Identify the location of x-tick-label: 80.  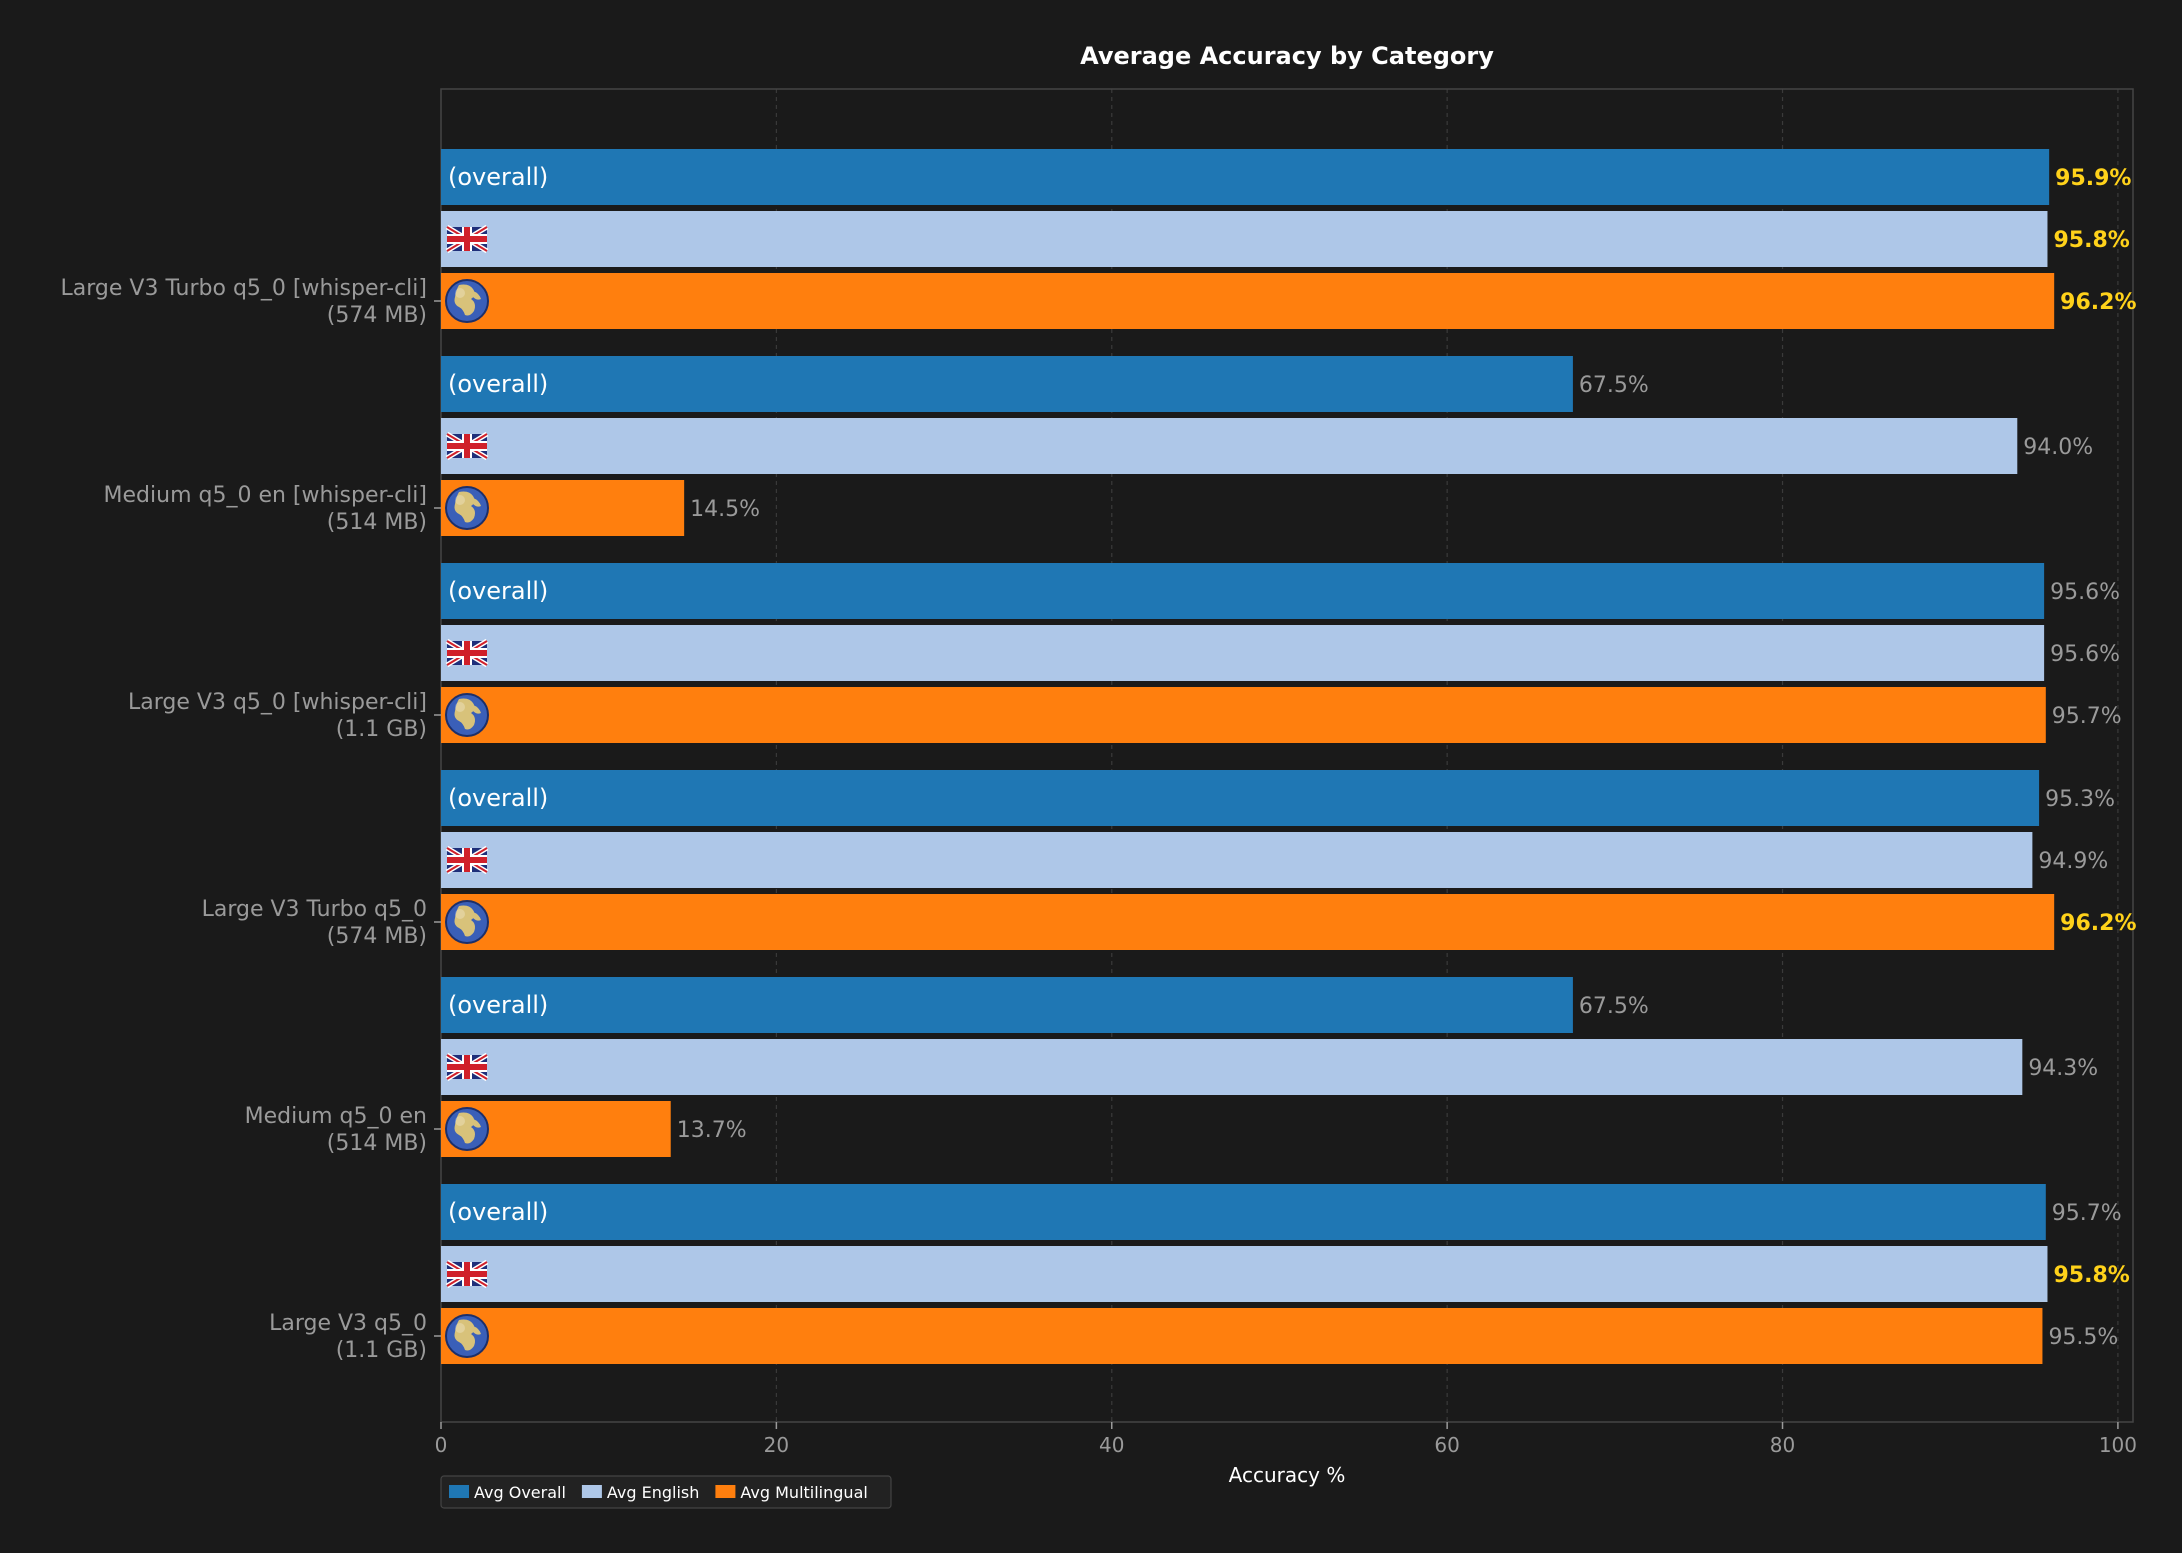
(1782, 1445).